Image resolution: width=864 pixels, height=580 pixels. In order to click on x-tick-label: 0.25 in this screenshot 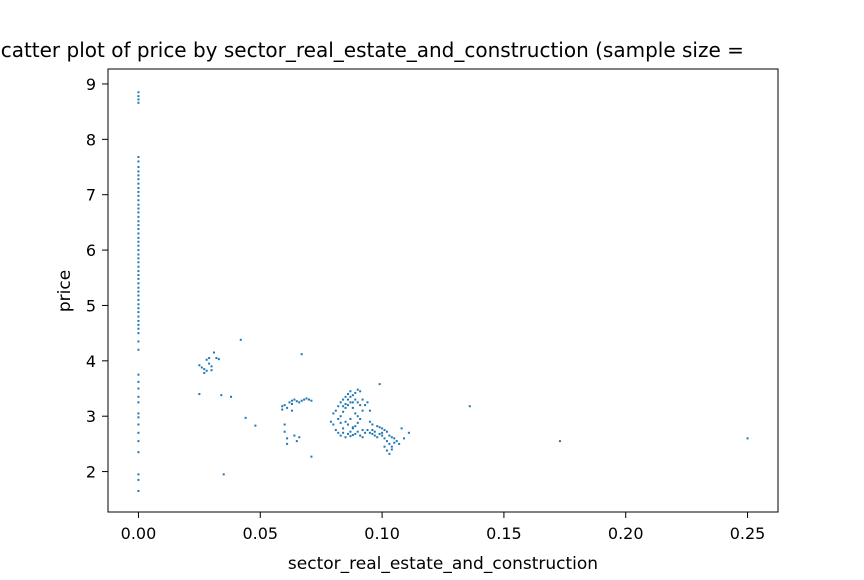, I will do `click(748, 533)`.